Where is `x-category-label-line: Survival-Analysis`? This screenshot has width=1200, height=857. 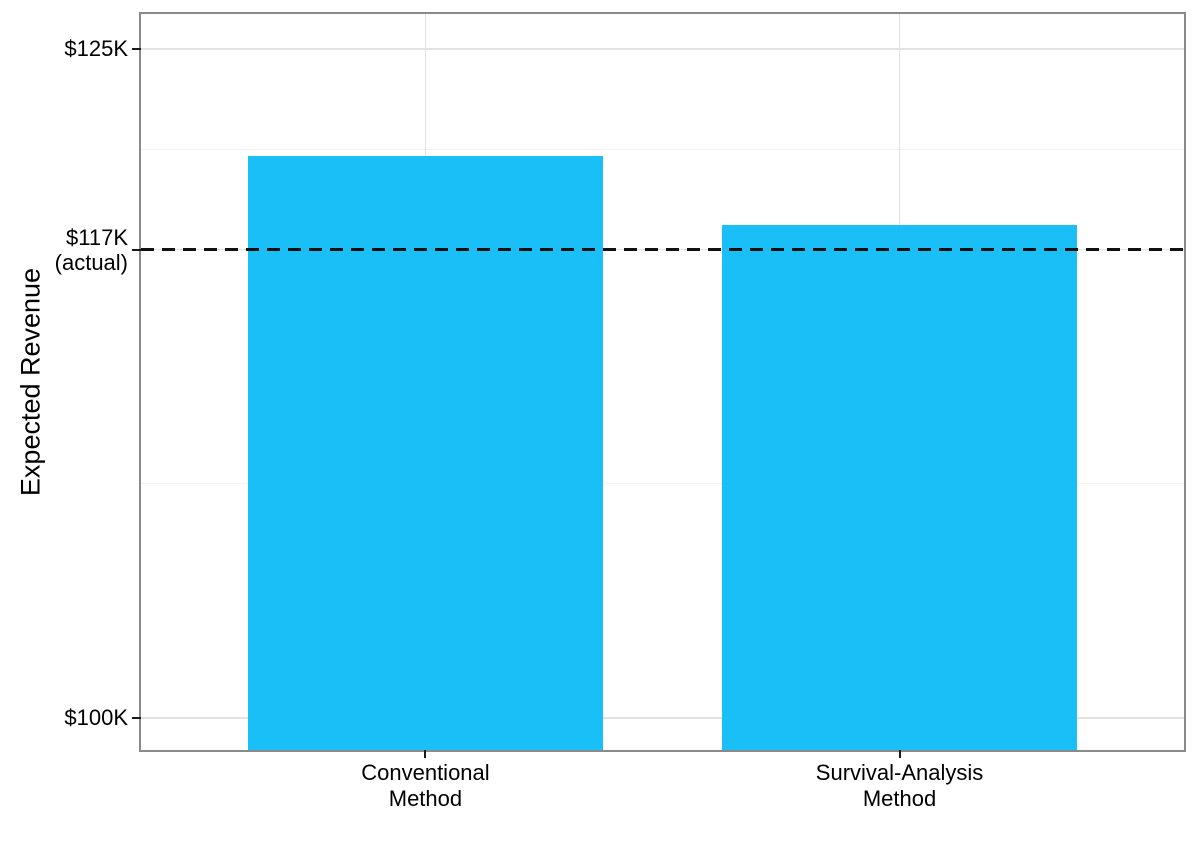 x-category-label-line: Survival-Analysis is located at coordinates (899, 772).